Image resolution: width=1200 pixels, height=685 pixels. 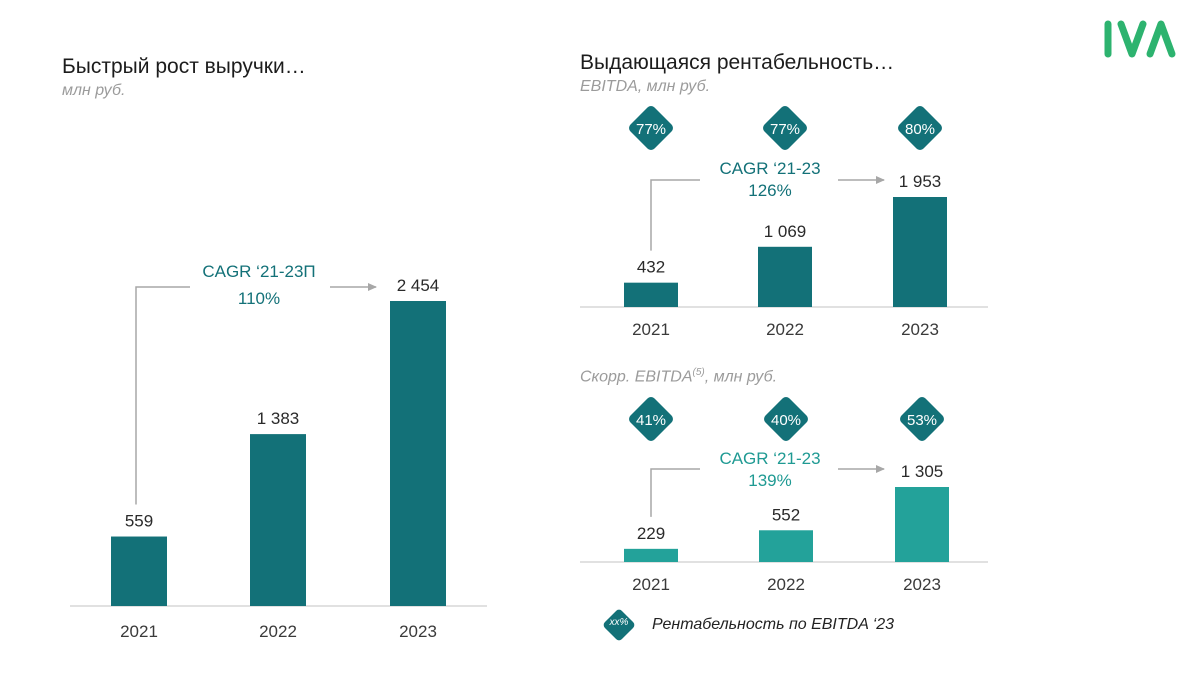 I want to click on ebitda-margin-diamond-2022, so click(x=785, y=128).